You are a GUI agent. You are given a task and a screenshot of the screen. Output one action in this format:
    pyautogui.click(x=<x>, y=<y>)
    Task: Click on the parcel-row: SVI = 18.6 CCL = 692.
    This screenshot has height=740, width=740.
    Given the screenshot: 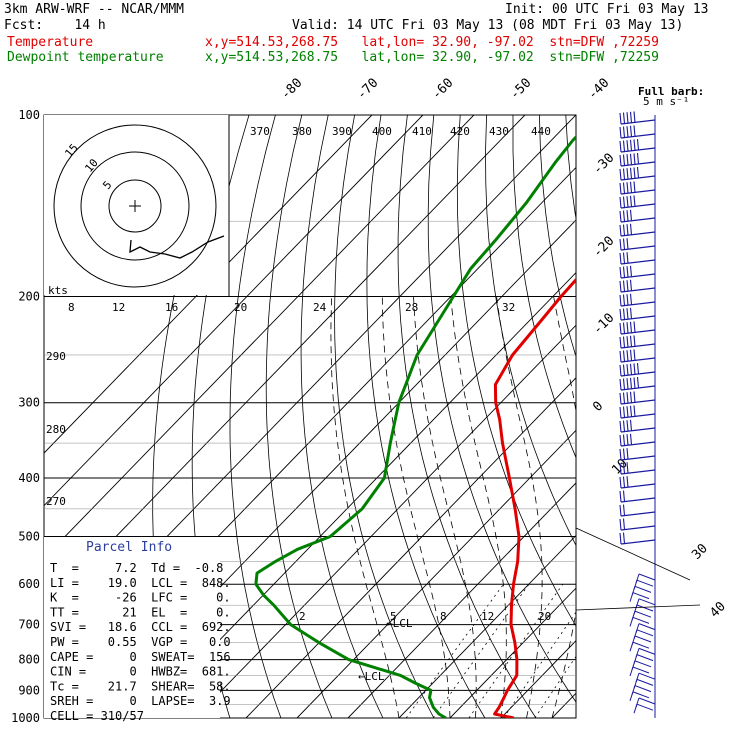 What is the action you would take?
    pyautogui.click(x=140, y=627)
    